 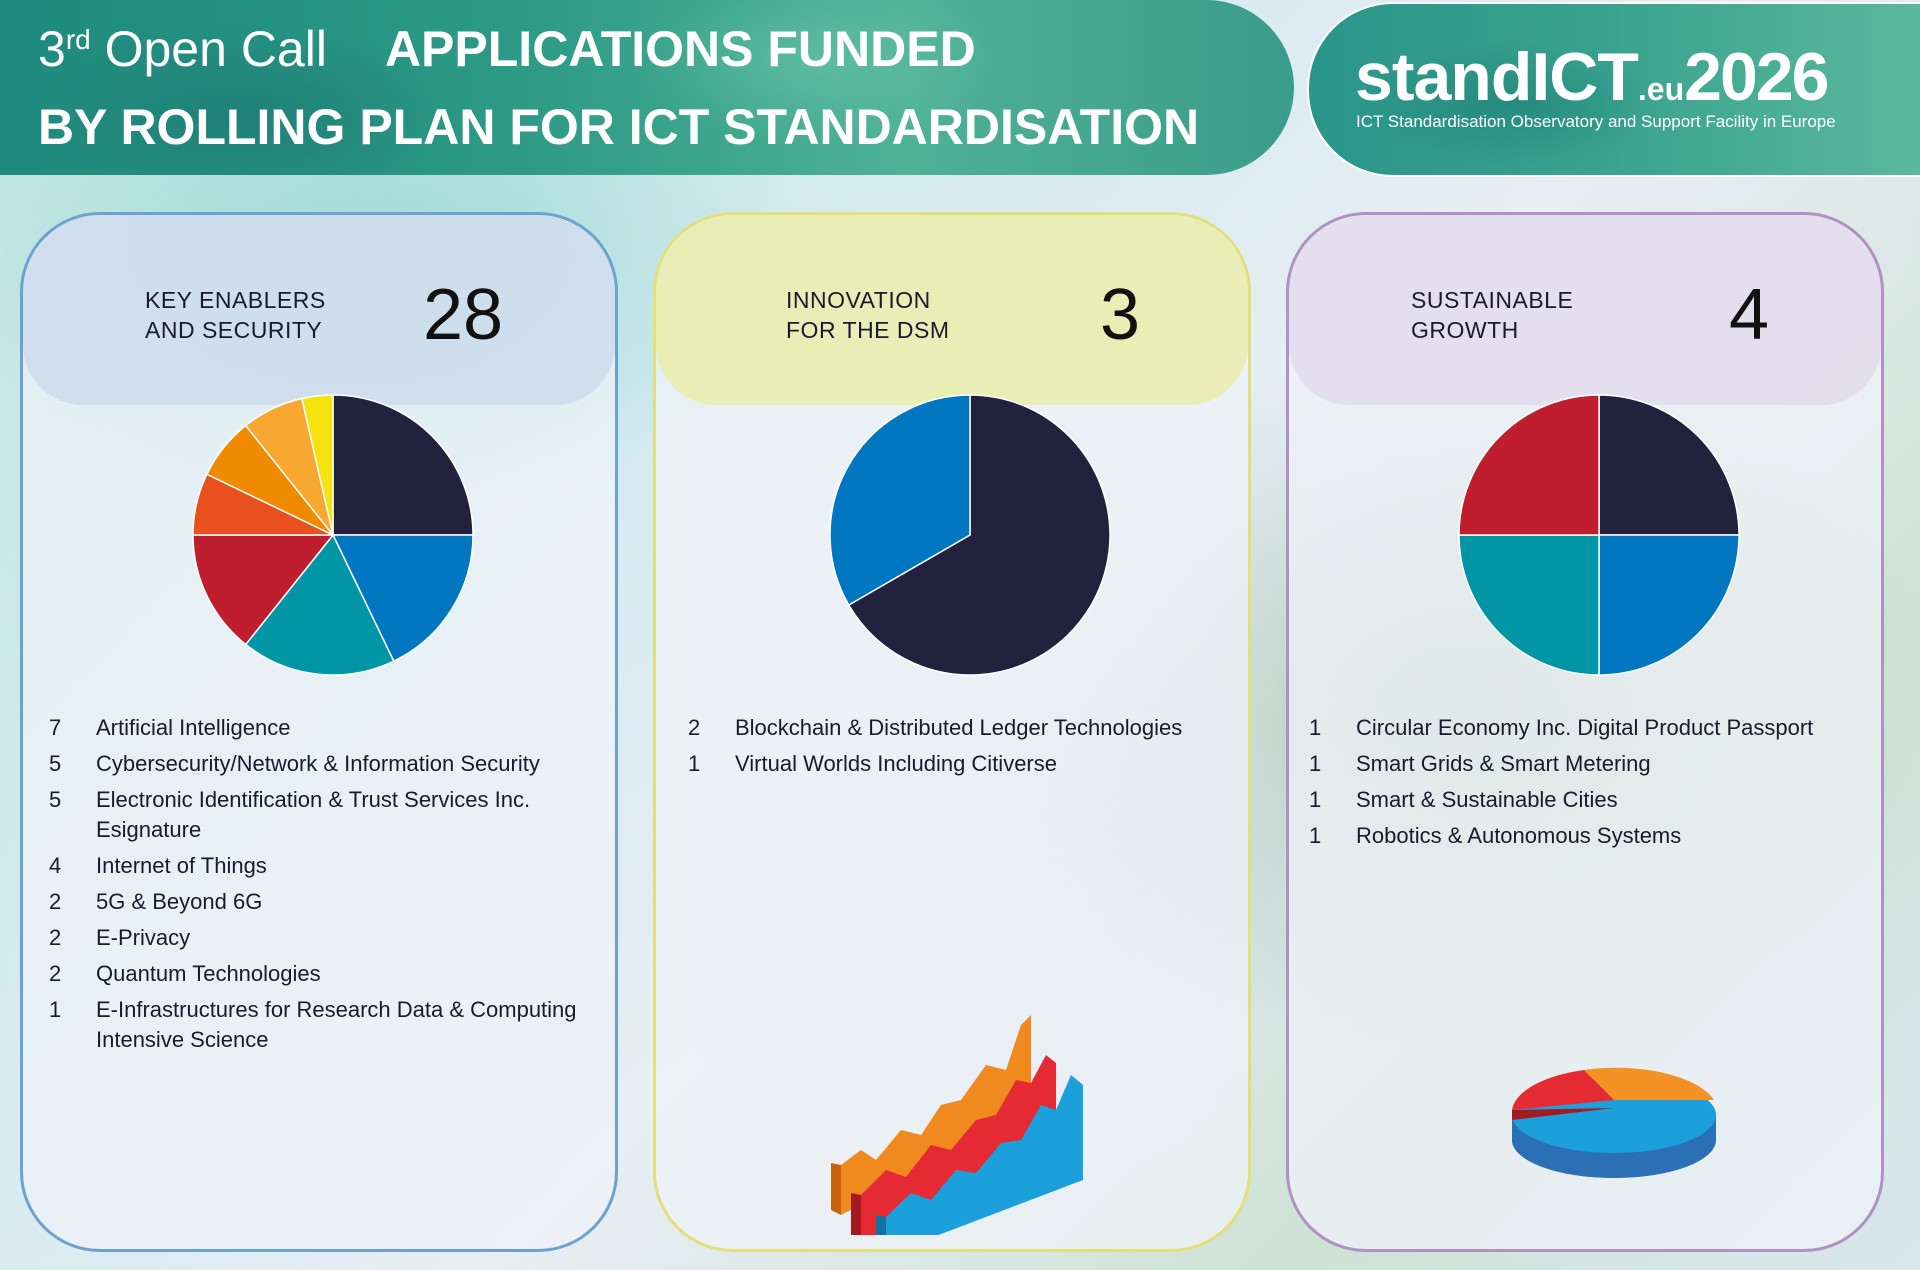 I want to click on pie-chart-3d-icon, so click(x=1614, y=1122).